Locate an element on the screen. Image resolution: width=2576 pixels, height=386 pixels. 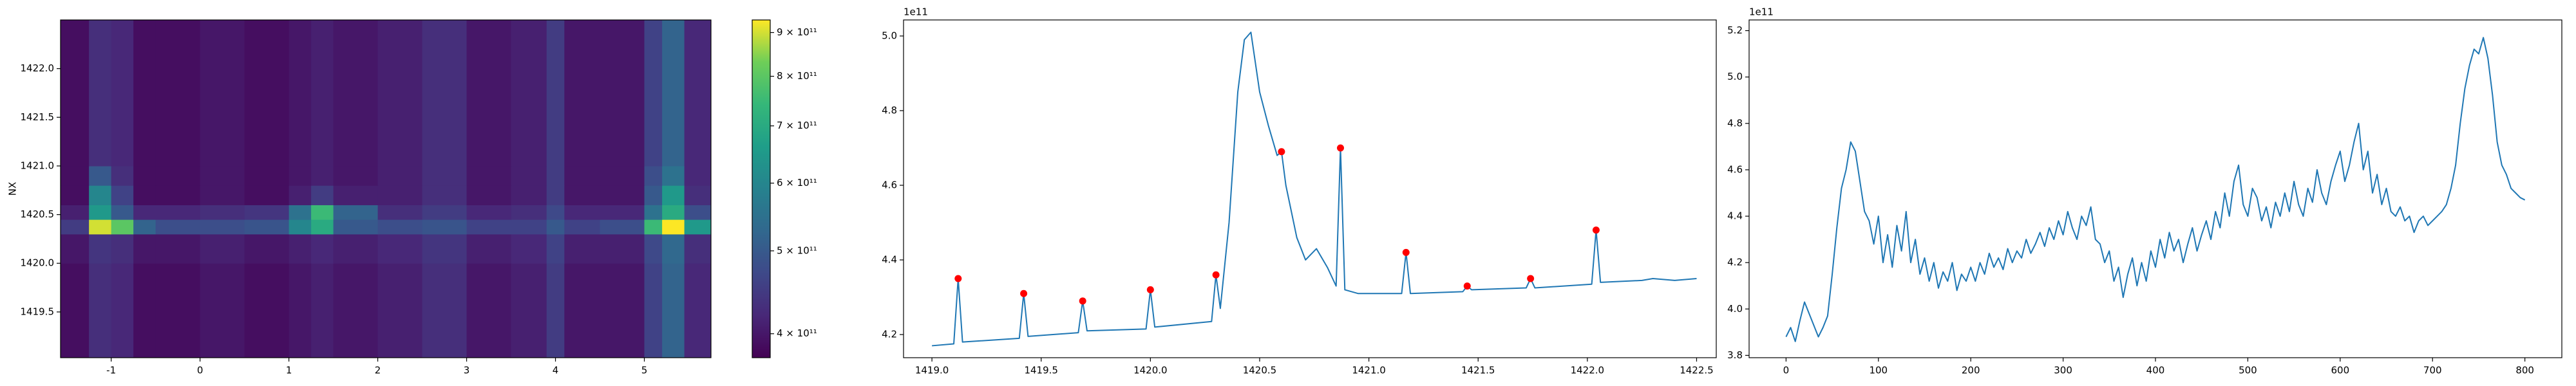
x-tick-label: 0 is located at coordinates (1787, 370).